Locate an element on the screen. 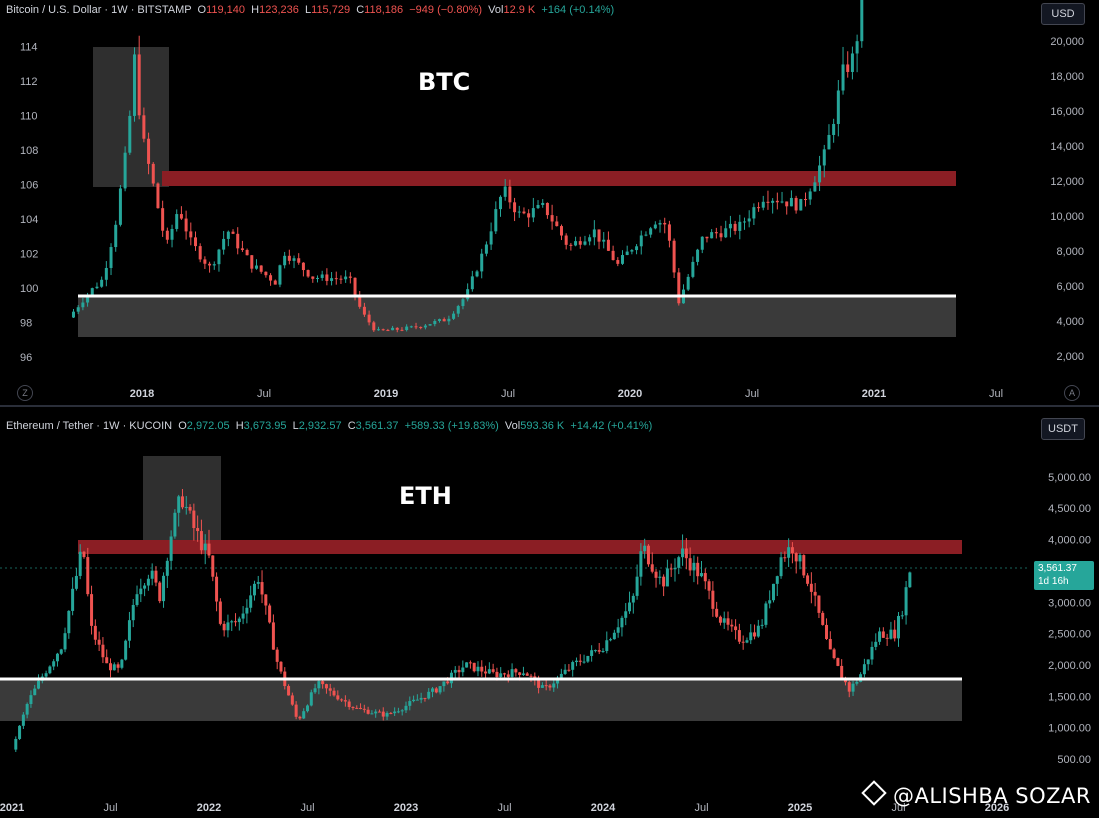 Image resolution: width=1099 pixels, height=818 pixels. eth-price-axis-tick: 2,000.00 is located at coordinates (1069, 666).